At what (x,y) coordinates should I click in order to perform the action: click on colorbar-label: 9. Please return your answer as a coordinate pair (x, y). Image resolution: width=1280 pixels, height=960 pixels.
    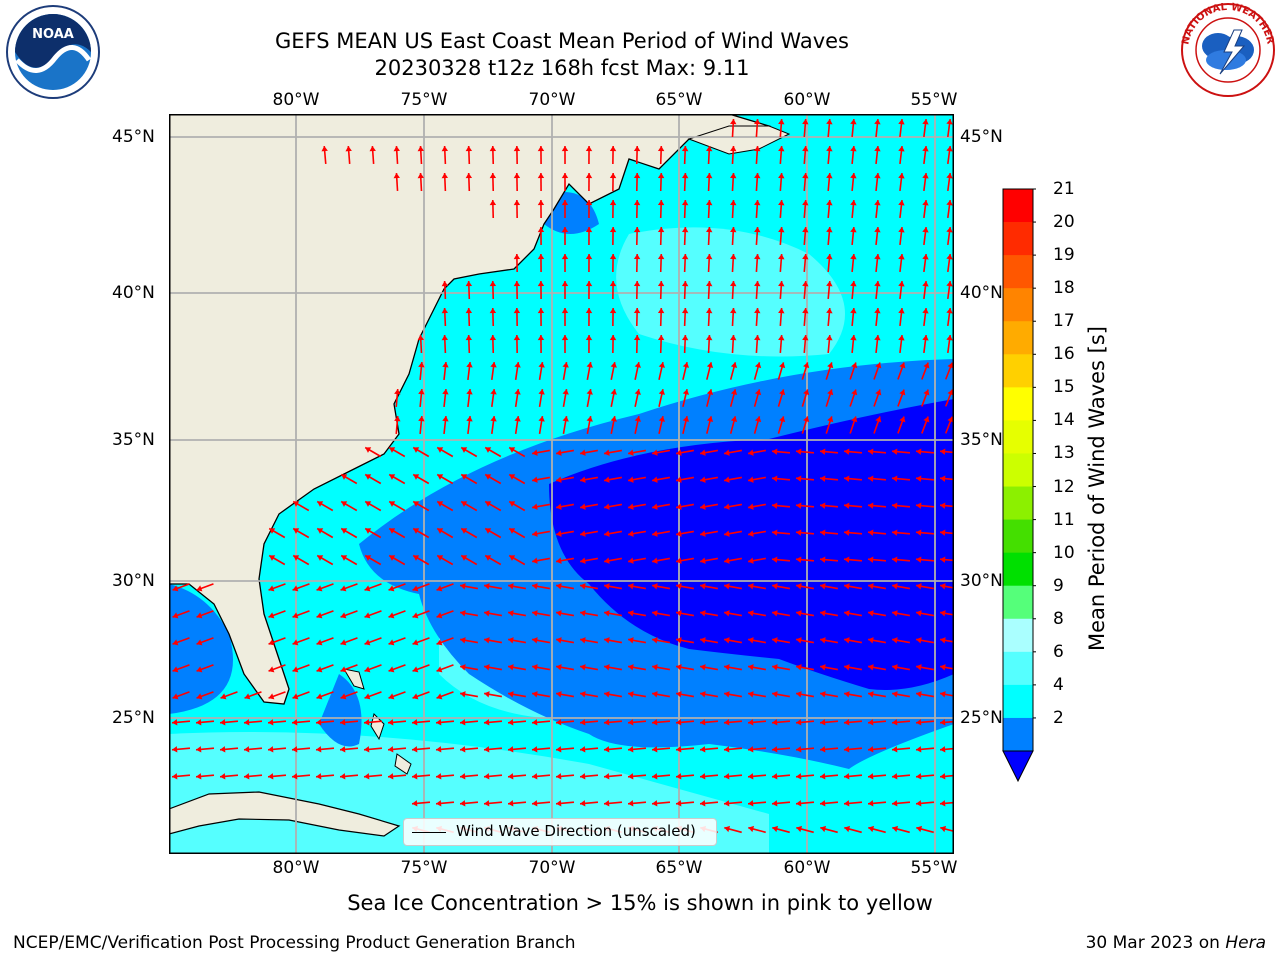
    Looking at the image, I should click on (1058, 585).